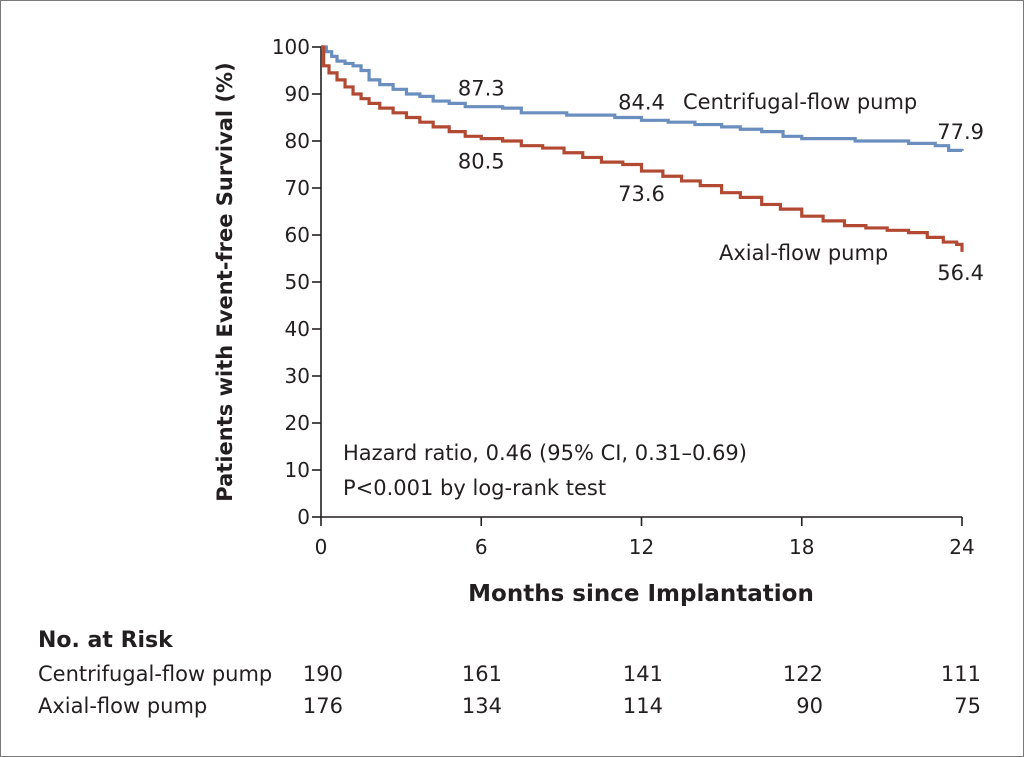 The height and width of the screenshot is (757, 1024). I want to click on x-tick-label: 24, so click(961, 547).